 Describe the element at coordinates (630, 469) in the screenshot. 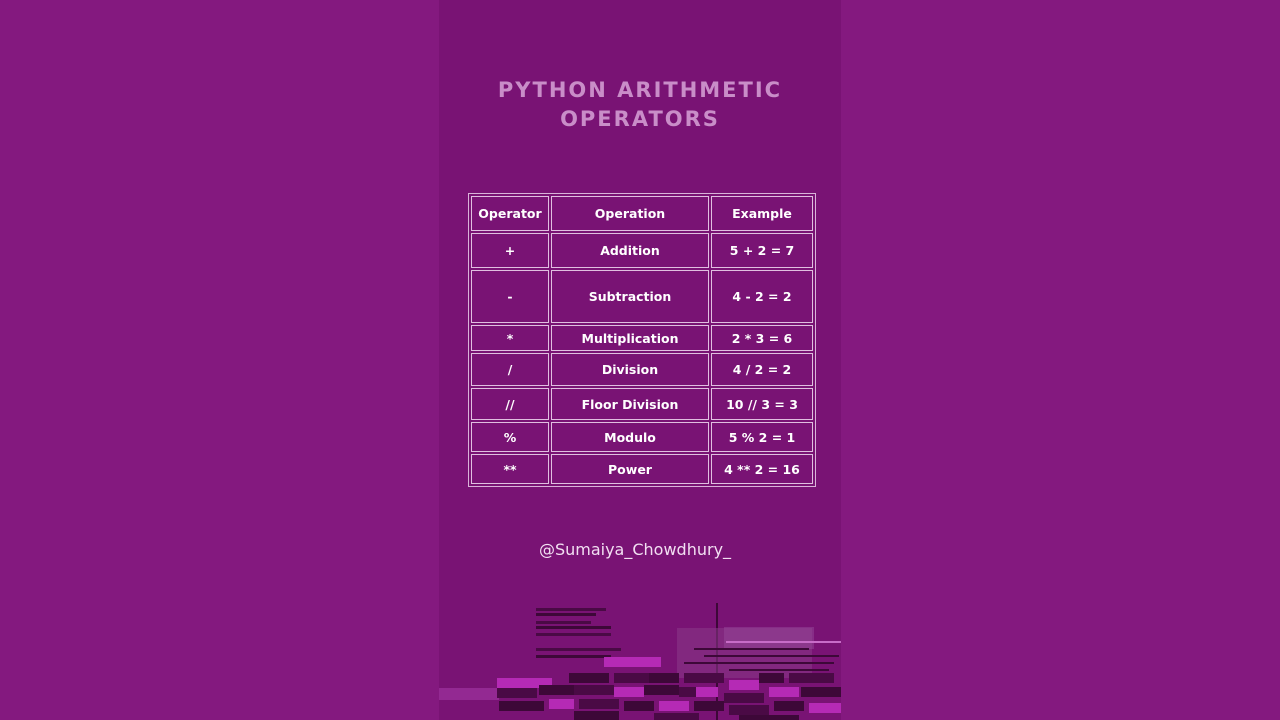

I see `cell-operation: Power` at that location.